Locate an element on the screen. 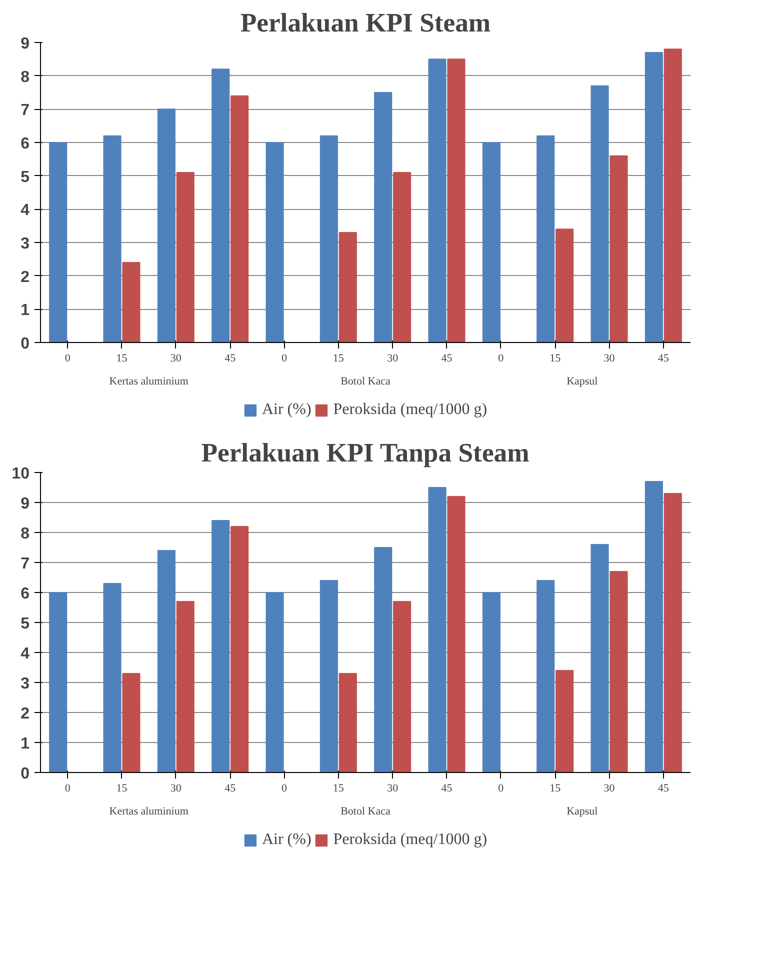 The image size is (761, 976). y-tick-label: 10 is located at coordinates (21, 474).